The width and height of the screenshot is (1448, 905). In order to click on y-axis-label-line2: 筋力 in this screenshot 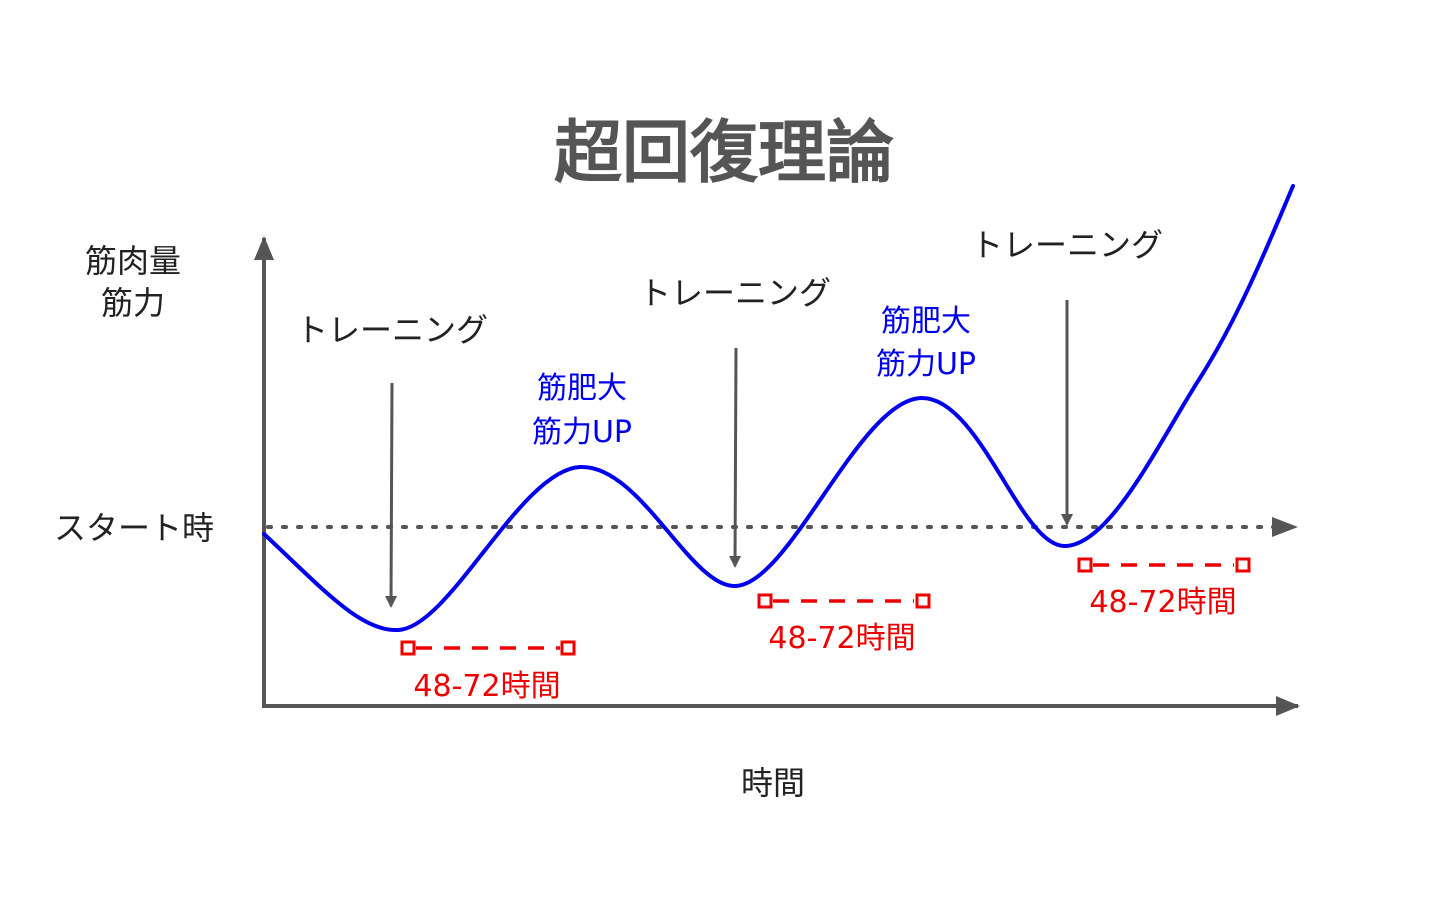, I will do `click(133, 303)`.